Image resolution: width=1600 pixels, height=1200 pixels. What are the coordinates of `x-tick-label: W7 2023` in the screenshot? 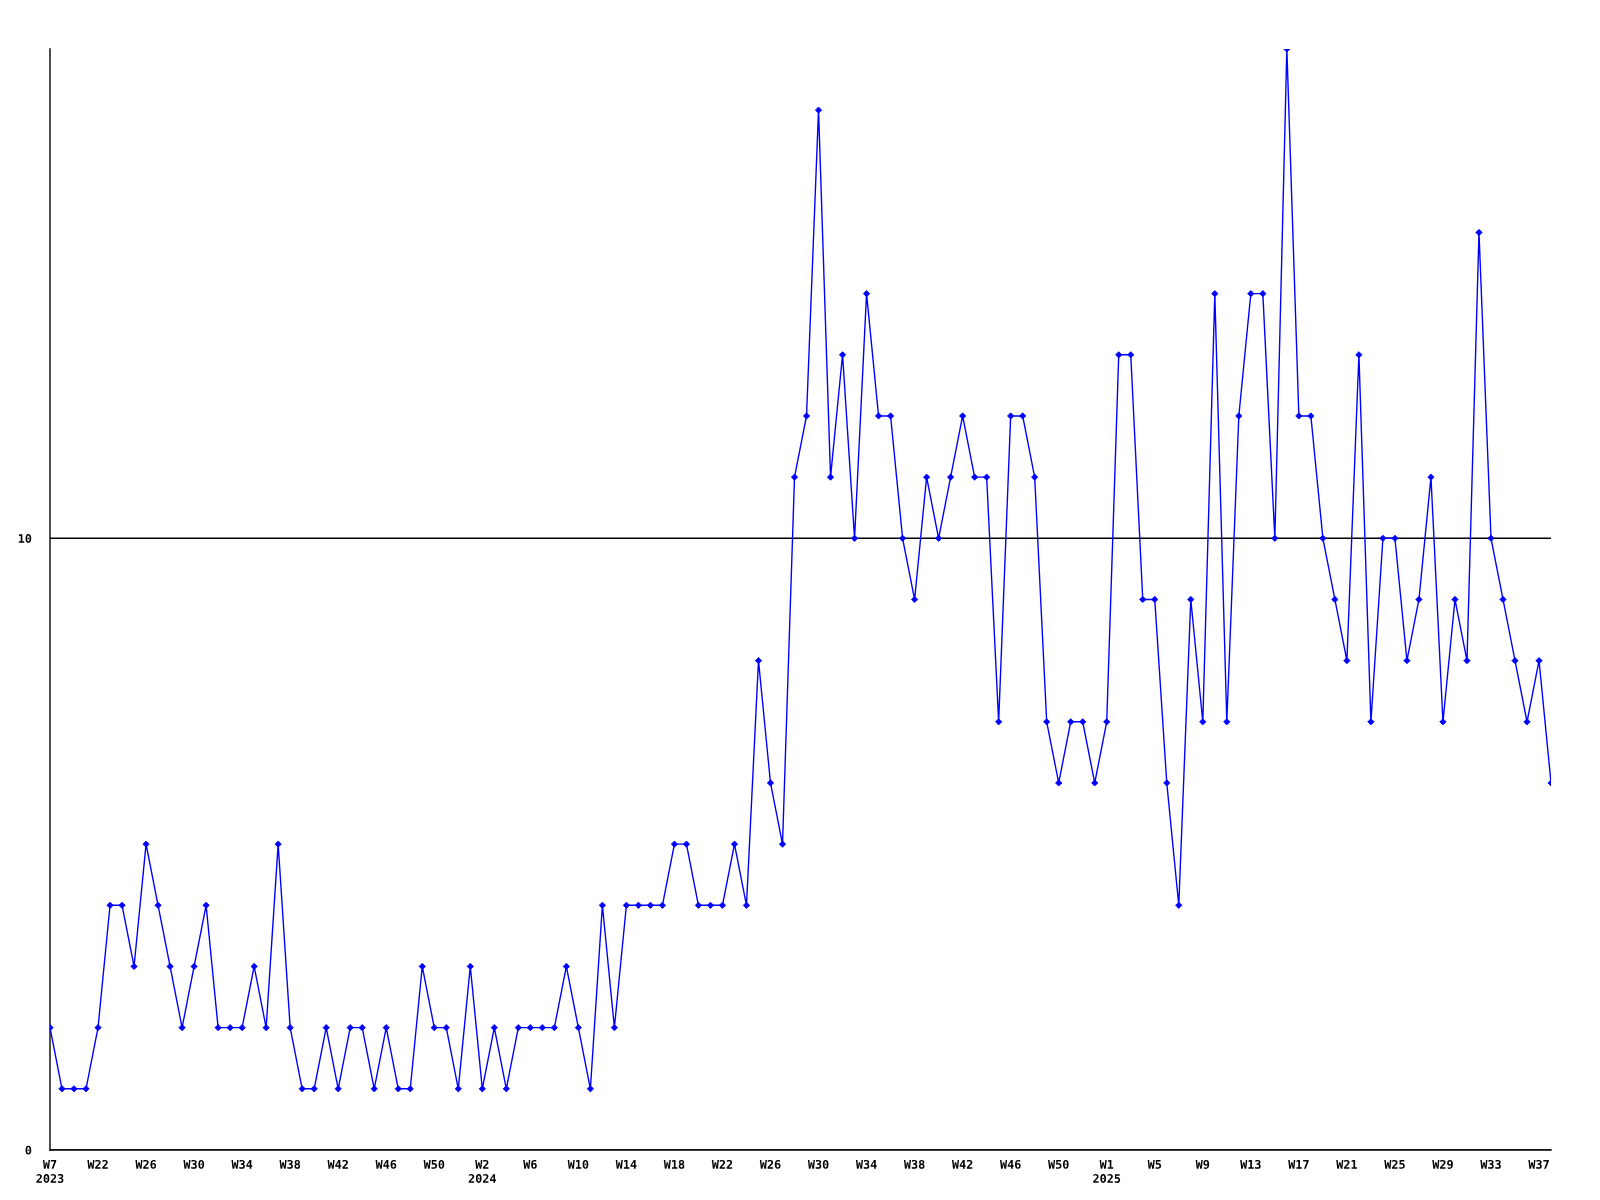 It's located at (50, 1171).